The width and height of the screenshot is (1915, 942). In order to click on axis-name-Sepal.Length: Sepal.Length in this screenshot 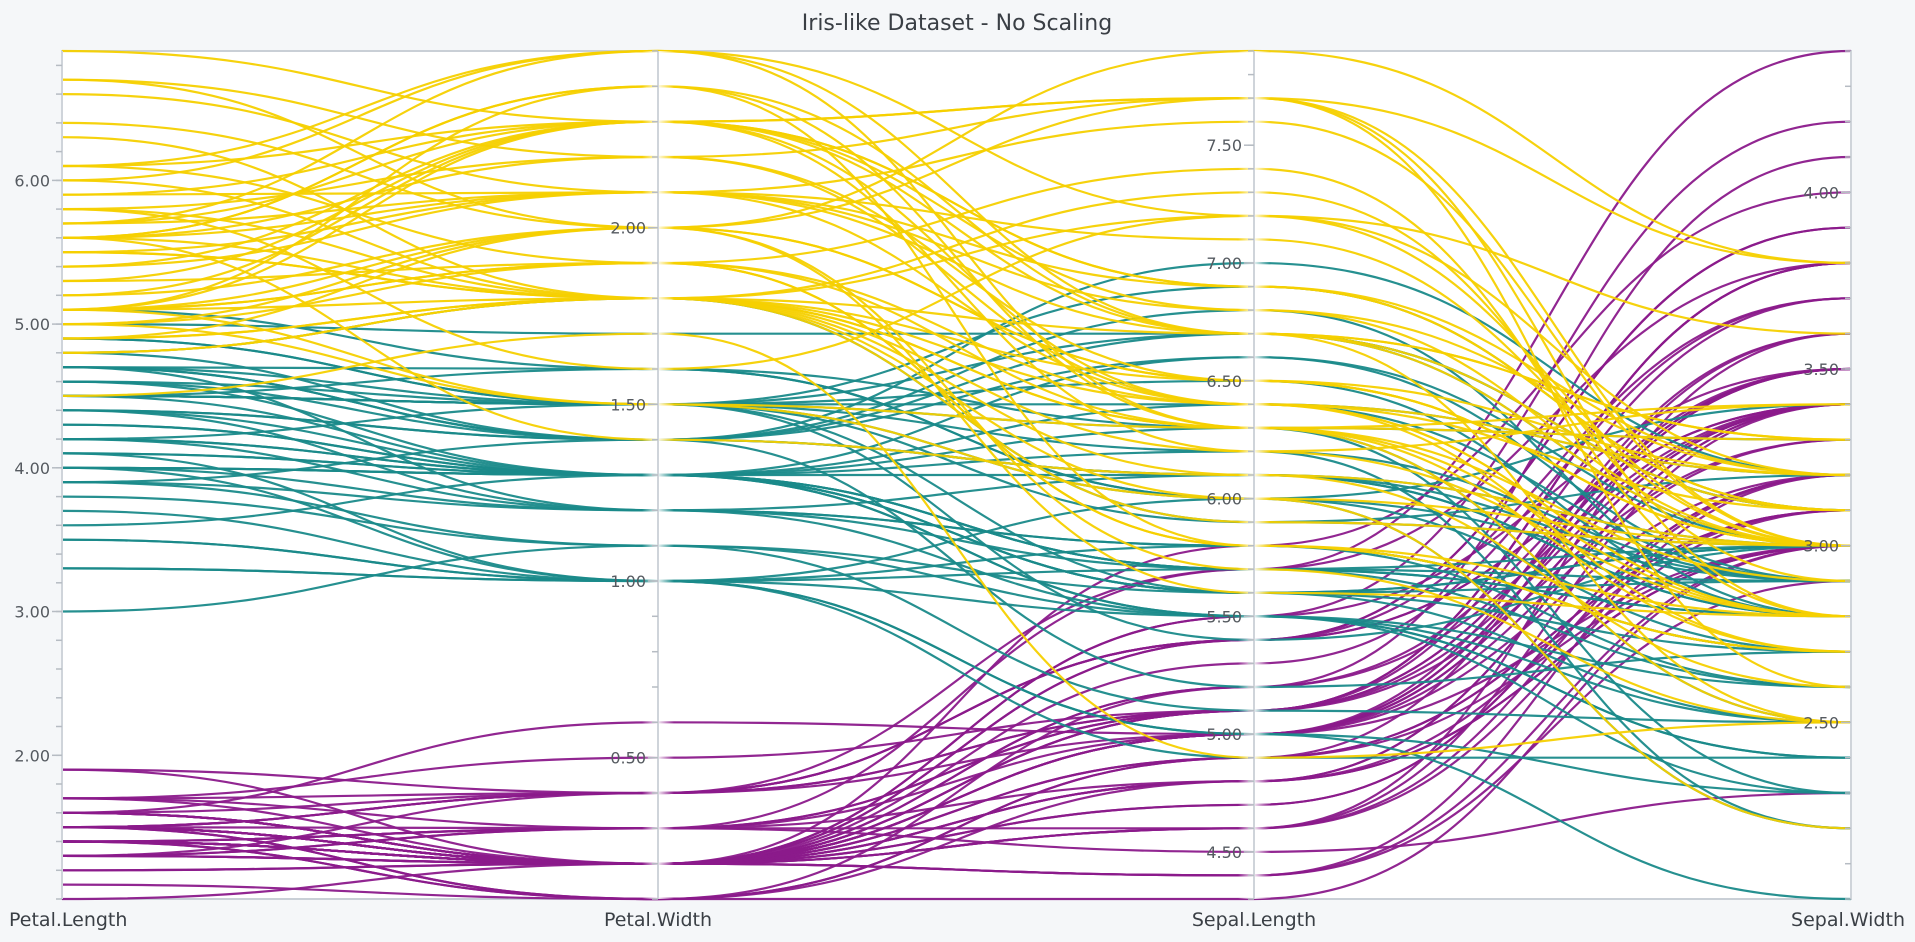, I will do `click(1254, 920)`.